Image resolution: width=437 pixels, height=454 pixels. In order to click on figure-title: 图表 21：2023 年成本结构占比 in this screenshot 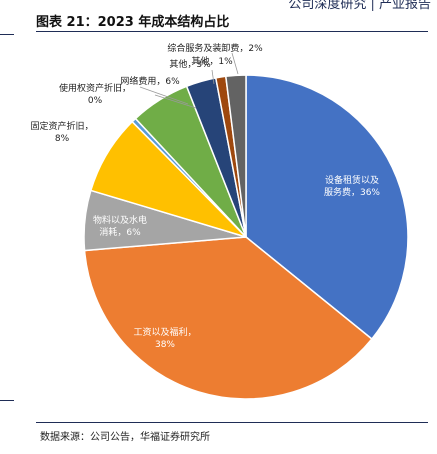, I will do `click(133, 22)`.